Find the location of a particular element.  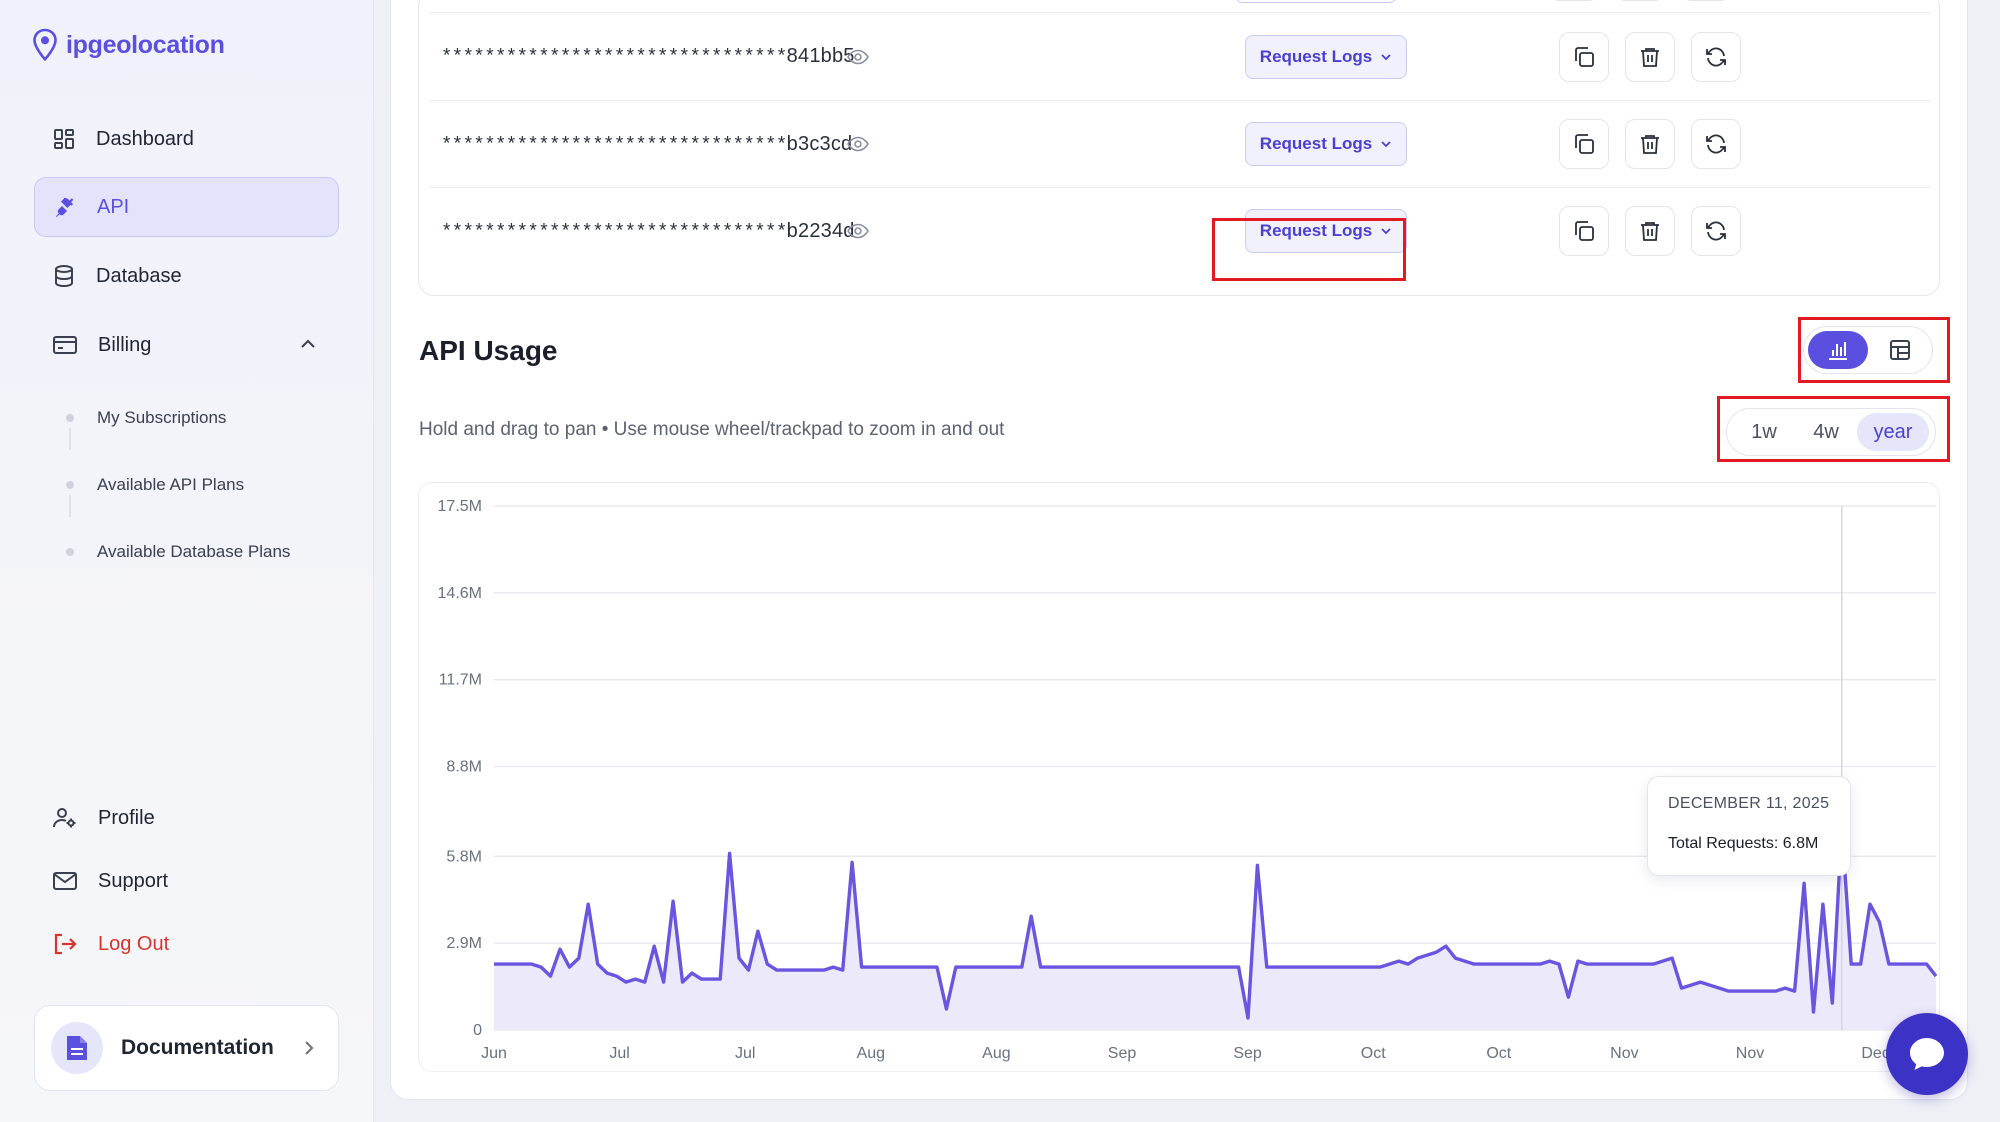

api-key-masked: ********************************b3c3cd is located at coordinates (647, 144).